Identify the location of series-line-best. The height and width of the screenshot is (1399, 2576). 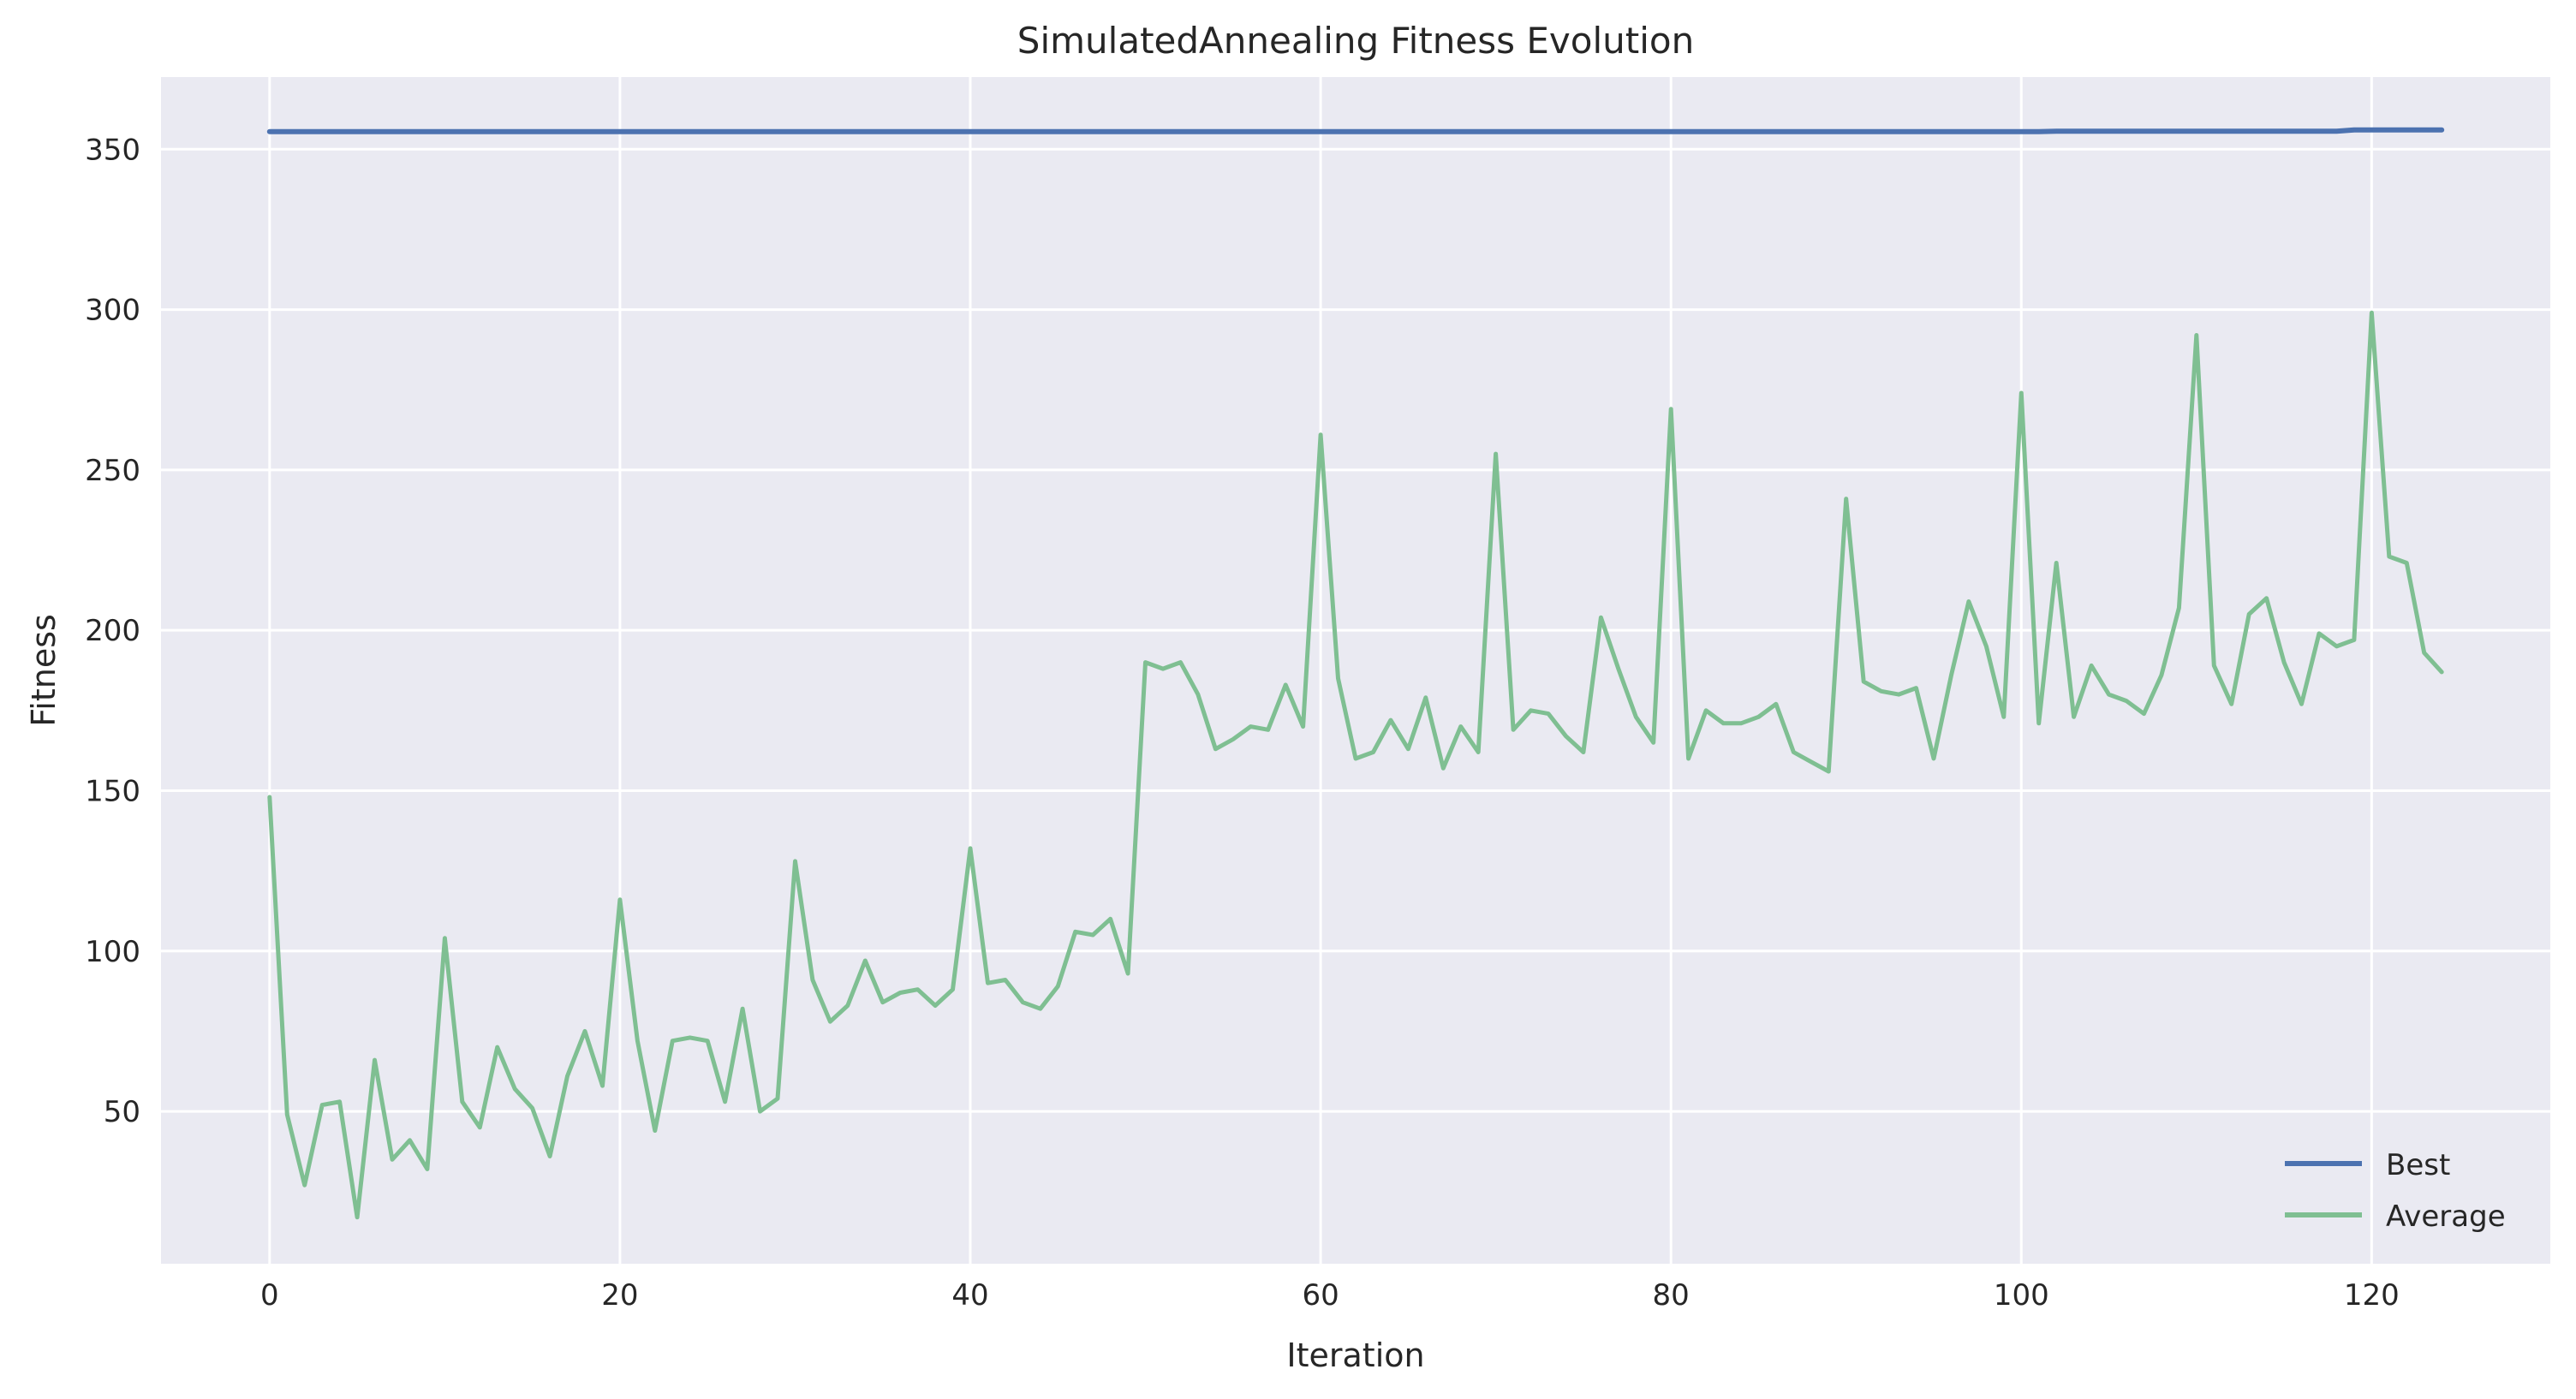
(1355, 130).